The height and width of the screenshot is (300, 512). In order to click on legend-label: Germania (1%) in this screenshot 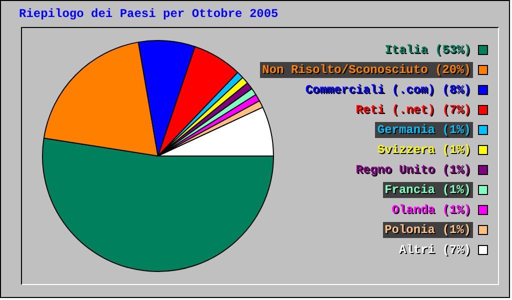, I will do `click(424, 130)`.